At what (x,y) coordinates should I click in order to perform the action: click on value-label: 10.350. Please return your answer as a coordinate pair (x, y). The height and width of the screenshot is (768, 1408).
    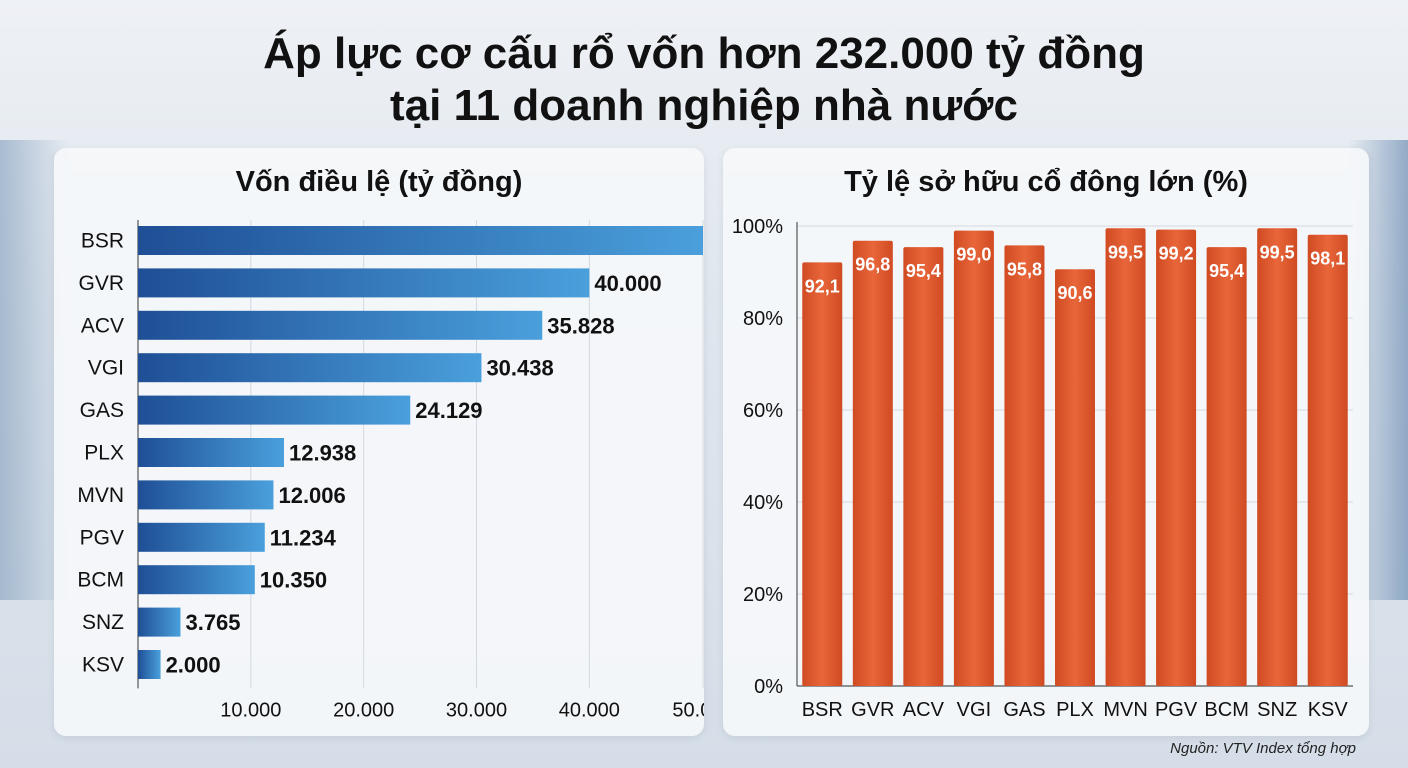
    Looking at the image, I should click on (293, 580).